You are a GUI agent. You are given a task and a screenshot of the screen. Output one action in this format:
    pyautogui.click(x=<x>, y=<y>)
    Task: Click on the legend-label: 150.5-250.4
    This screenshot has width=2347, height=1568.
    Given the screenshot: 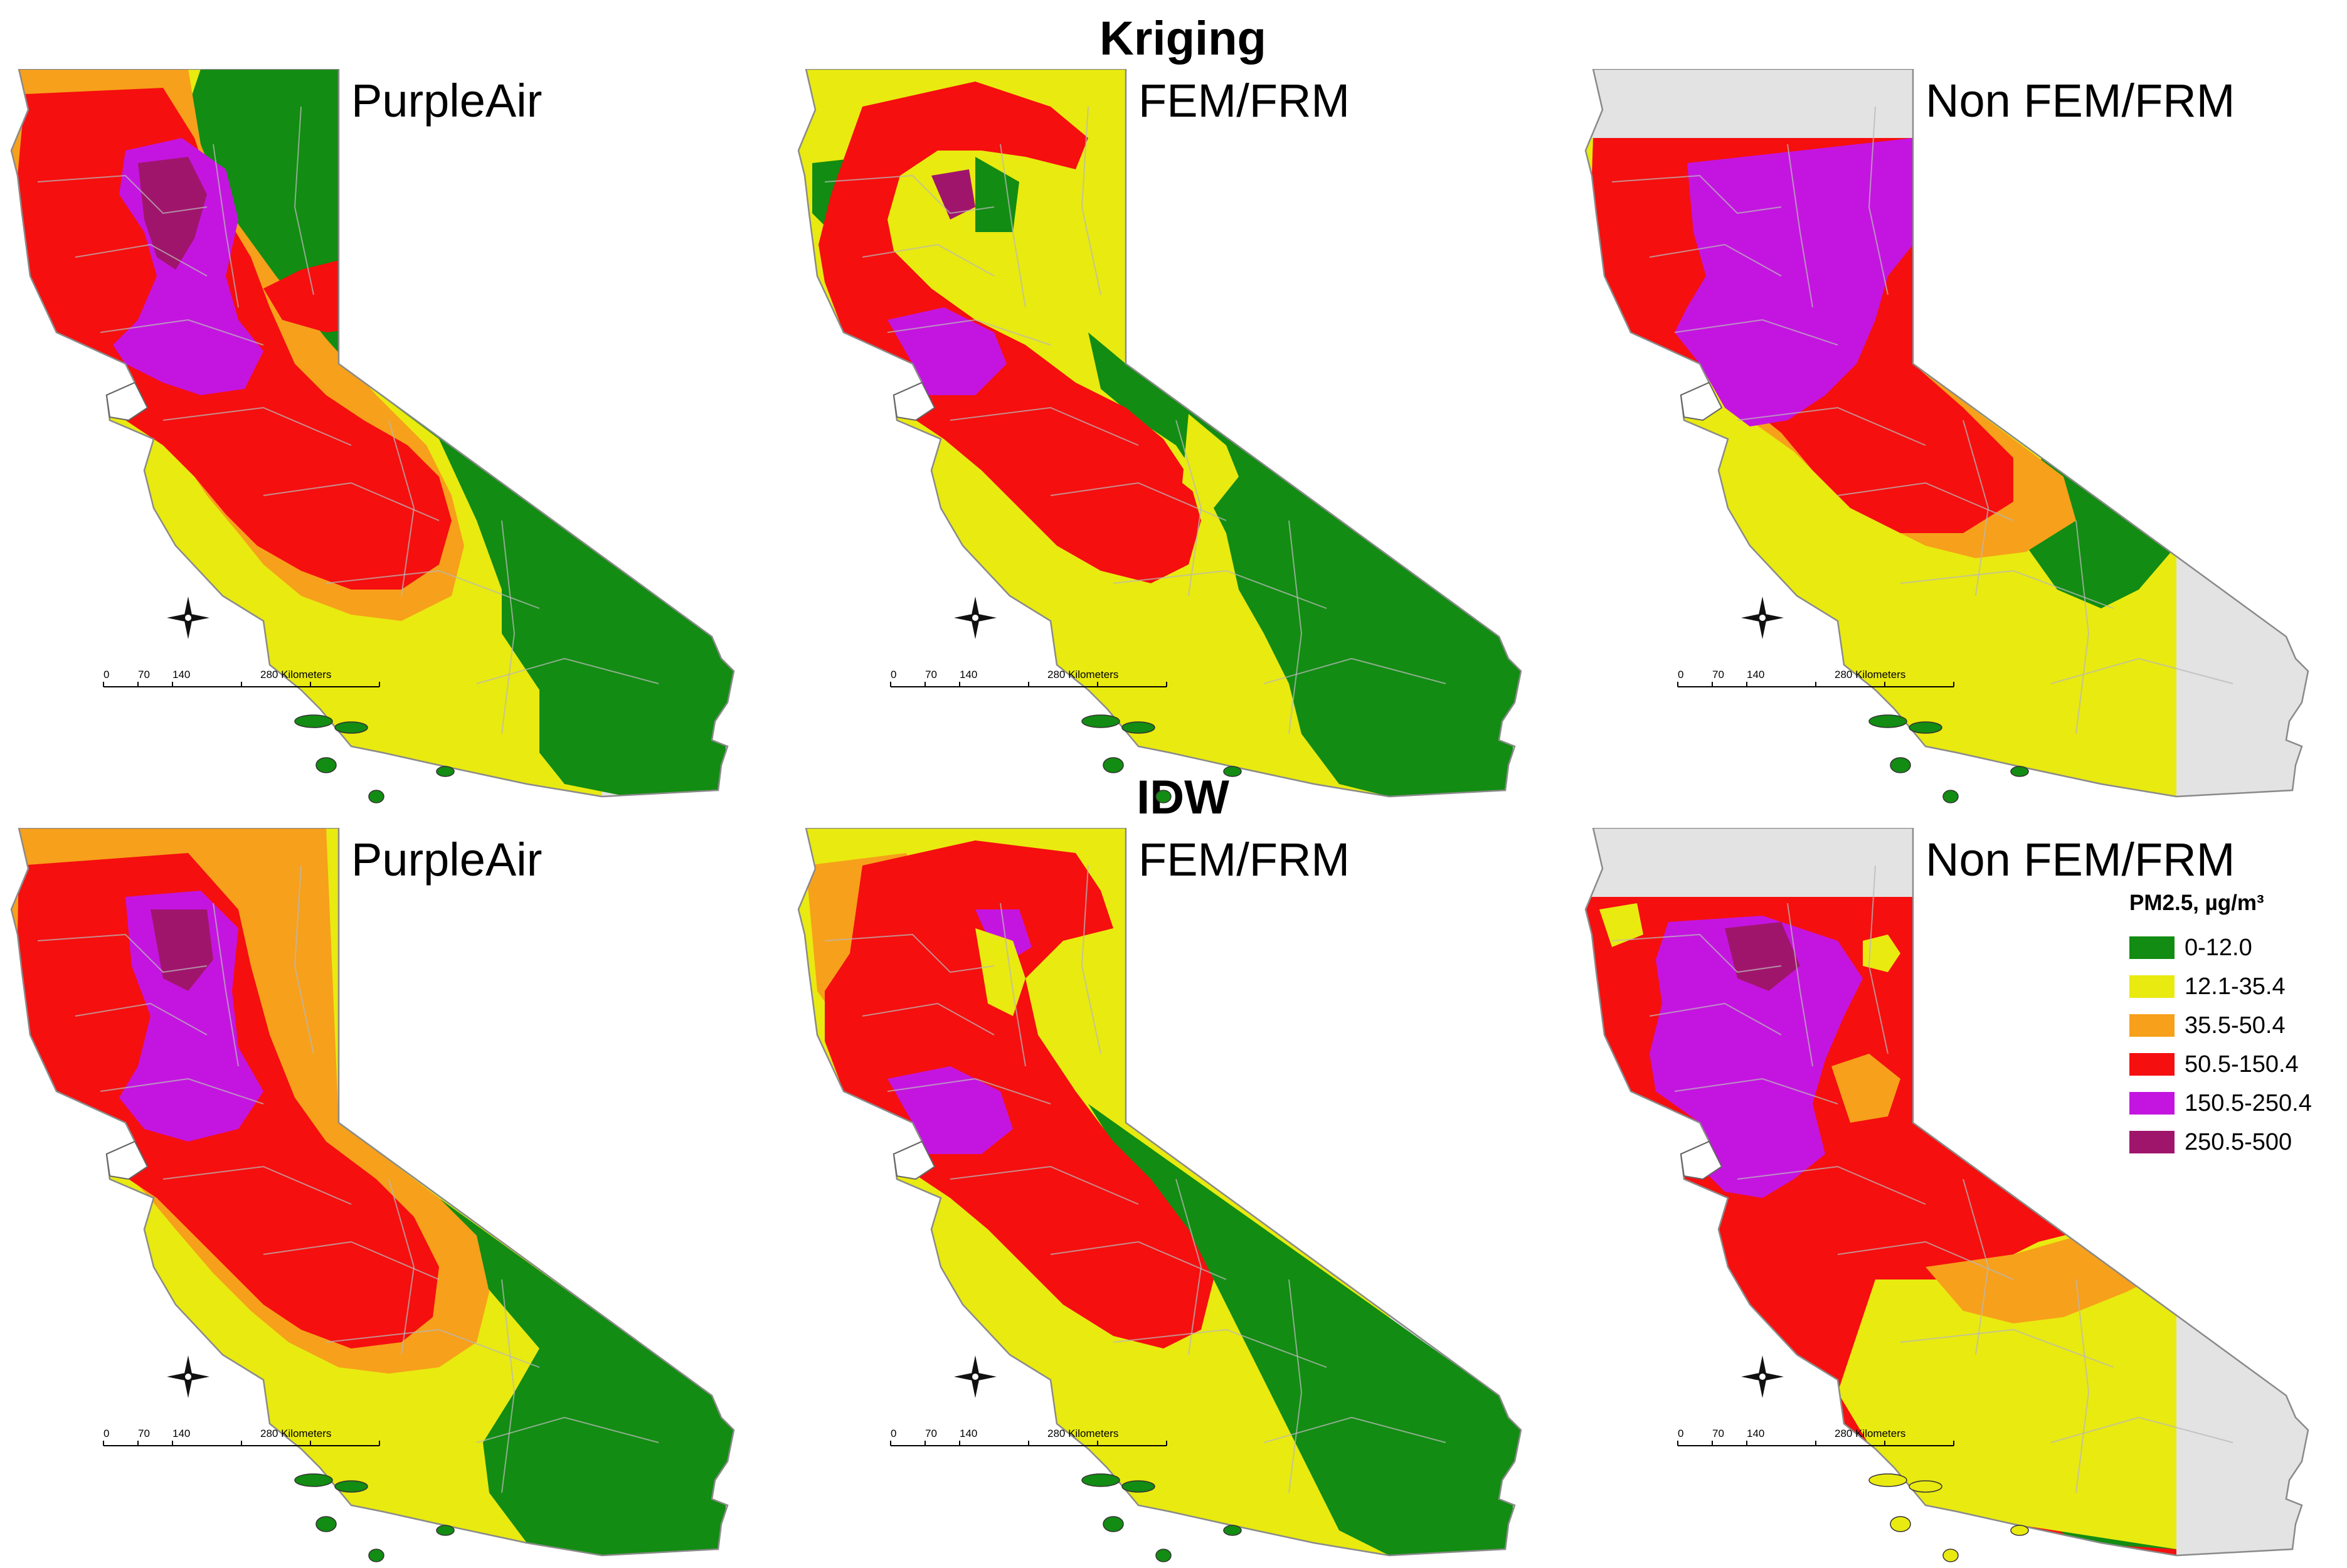 What is the action you would take?
    pyautogui.click(x=2248, y=1102)
    